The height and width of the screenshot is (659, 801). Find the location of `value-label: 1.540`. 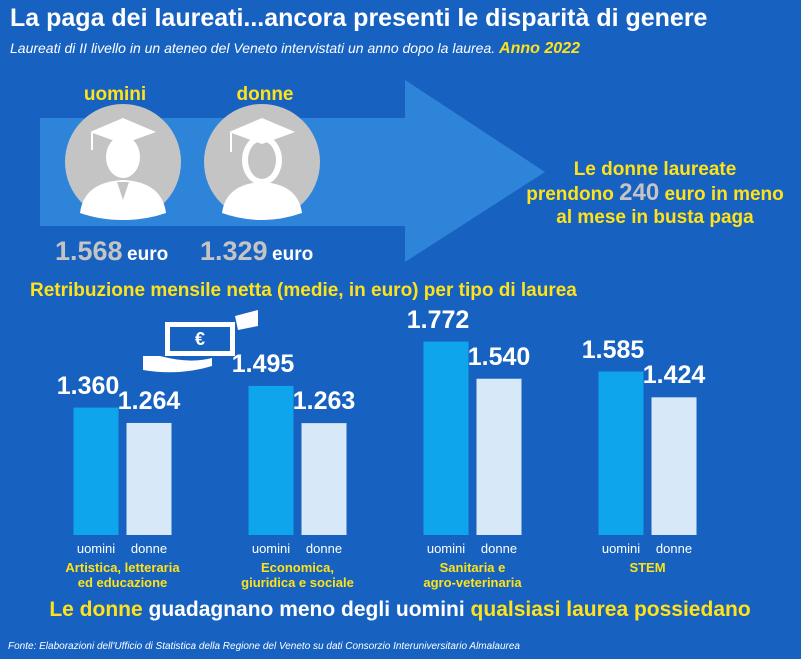

value-label: 1.540 is located at coordinates (499, 356).